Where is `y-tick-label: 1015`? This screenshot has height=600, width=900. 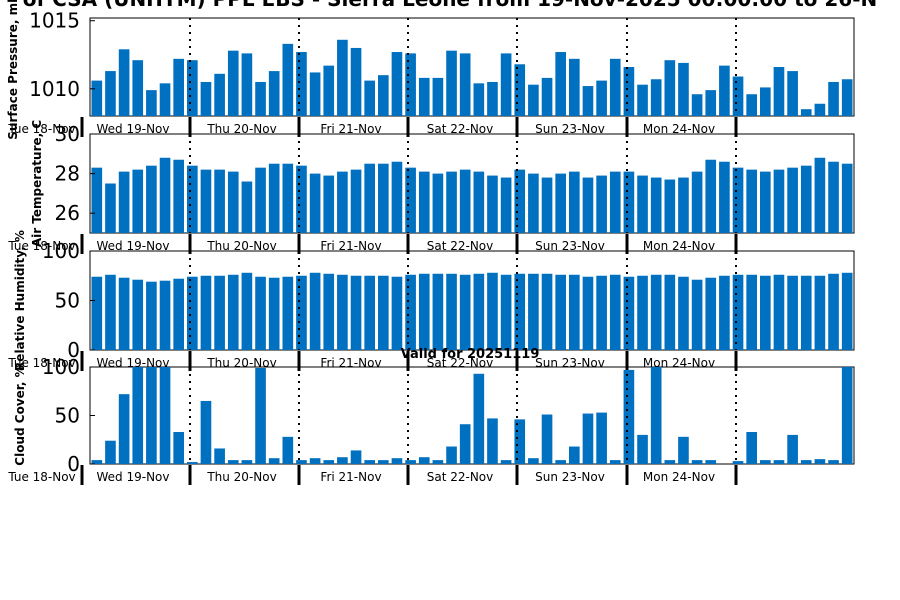
y-tick-label: 1015 is located at coordinates (54, 21).